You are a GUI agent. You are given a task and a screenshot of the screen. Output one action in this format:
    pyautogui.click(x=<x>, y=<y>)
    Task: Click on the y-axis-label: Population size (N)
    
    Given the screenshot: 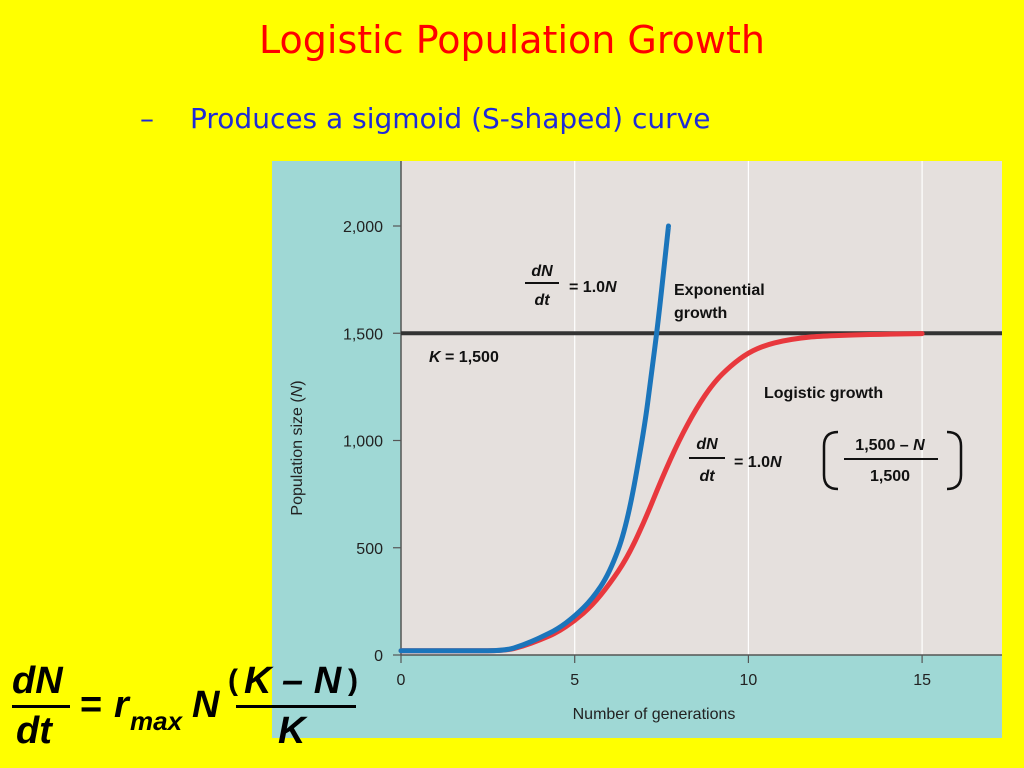 What is the action you would take?
    pyautogui.click(x=297, y=447)
    